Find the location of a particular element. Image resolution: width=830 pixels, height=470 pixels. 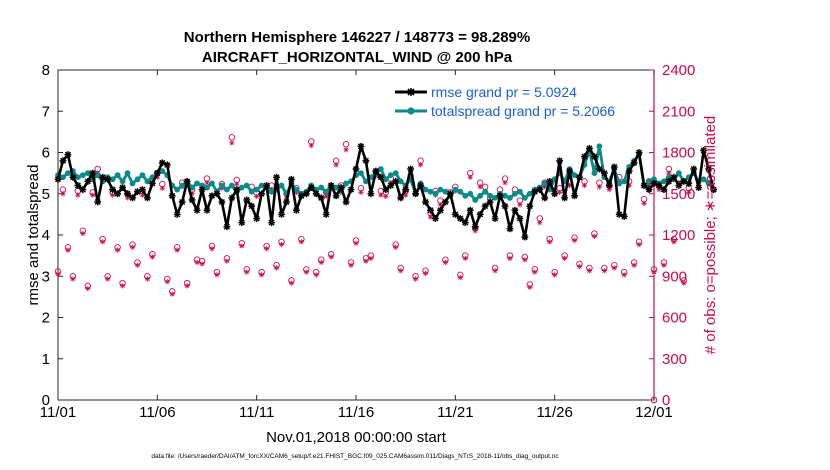

y-tick-label-left: 4 is located at coordinates (46, 235).